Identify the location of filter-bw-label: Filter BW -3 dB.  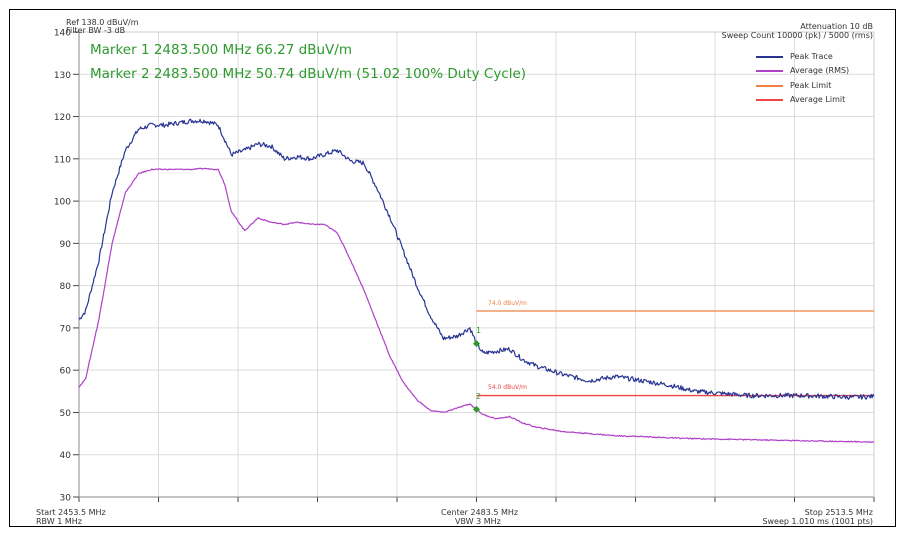
(96, 30).